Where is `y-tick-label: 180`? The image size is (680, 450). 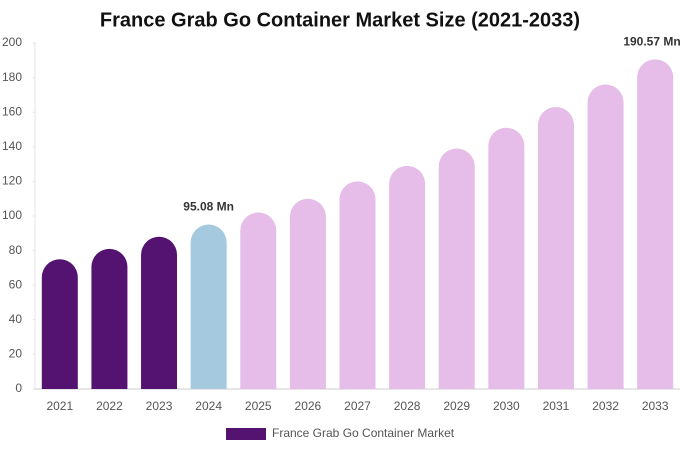 y-tick-label: 180 is located at coordinates (12, 77).